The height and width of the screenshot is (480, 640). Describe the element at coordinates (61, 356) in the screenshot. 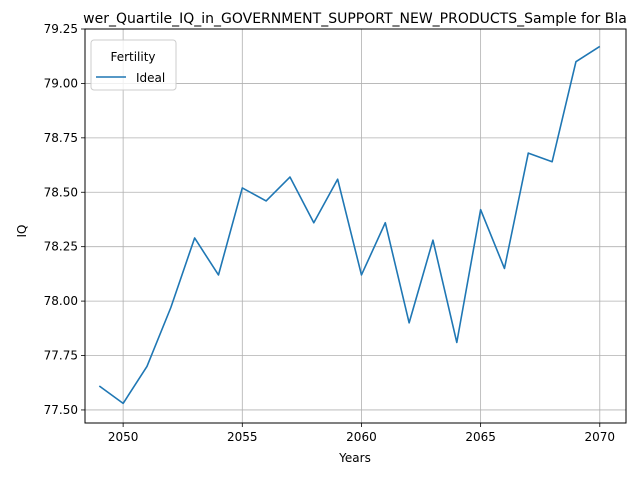

I see `y-tick-label: 77.75` at that location.